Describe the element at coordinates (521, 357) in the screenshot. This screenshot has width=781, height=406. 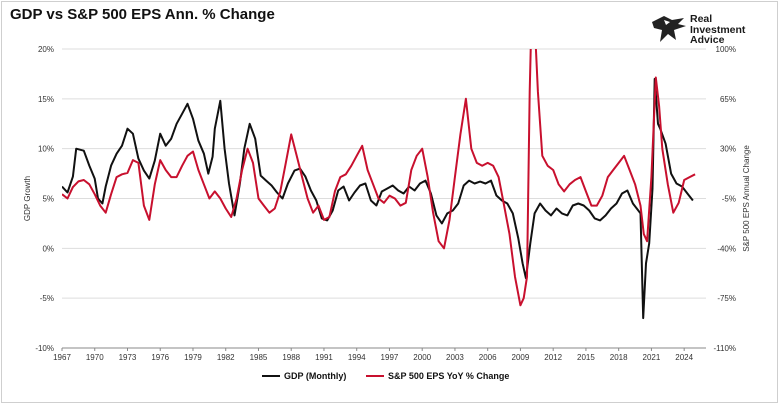
I see `x-tick-label: 2009` at that location.